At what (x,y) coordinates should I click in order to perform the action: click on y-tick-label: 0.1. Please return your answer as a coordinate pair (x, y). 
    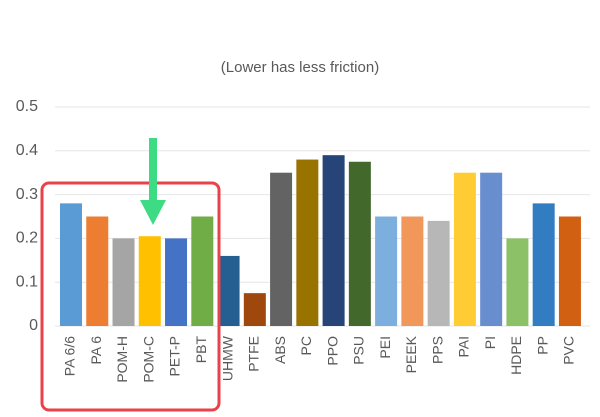
    Looking at the image, I should click on (27, 281).